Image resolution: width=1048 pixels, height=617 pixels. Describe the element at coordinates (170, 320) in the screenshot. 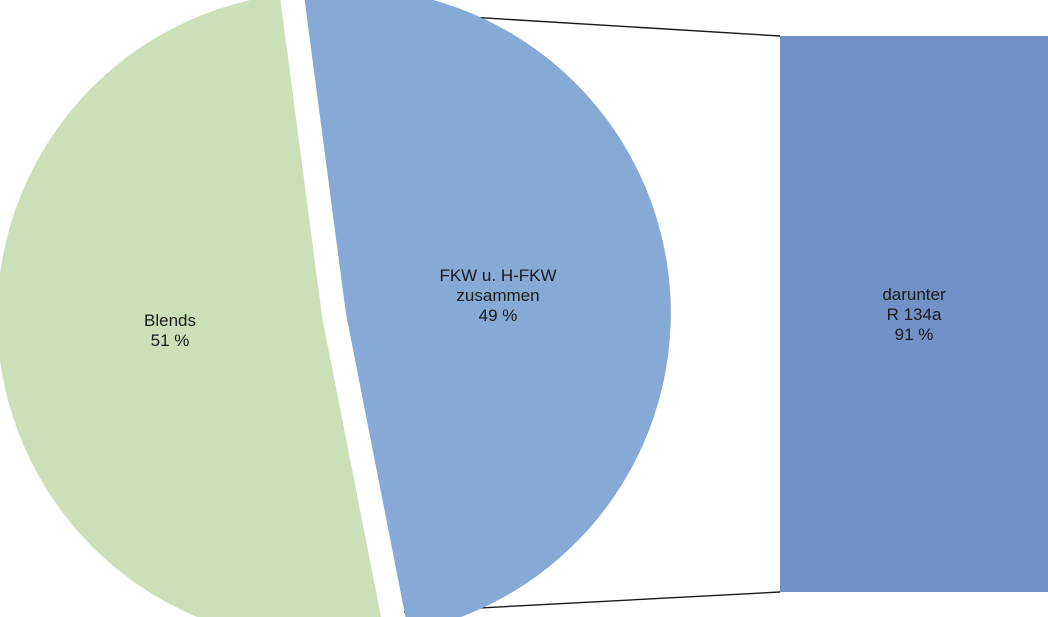

I see `slice-label-line: Blends` at that location.